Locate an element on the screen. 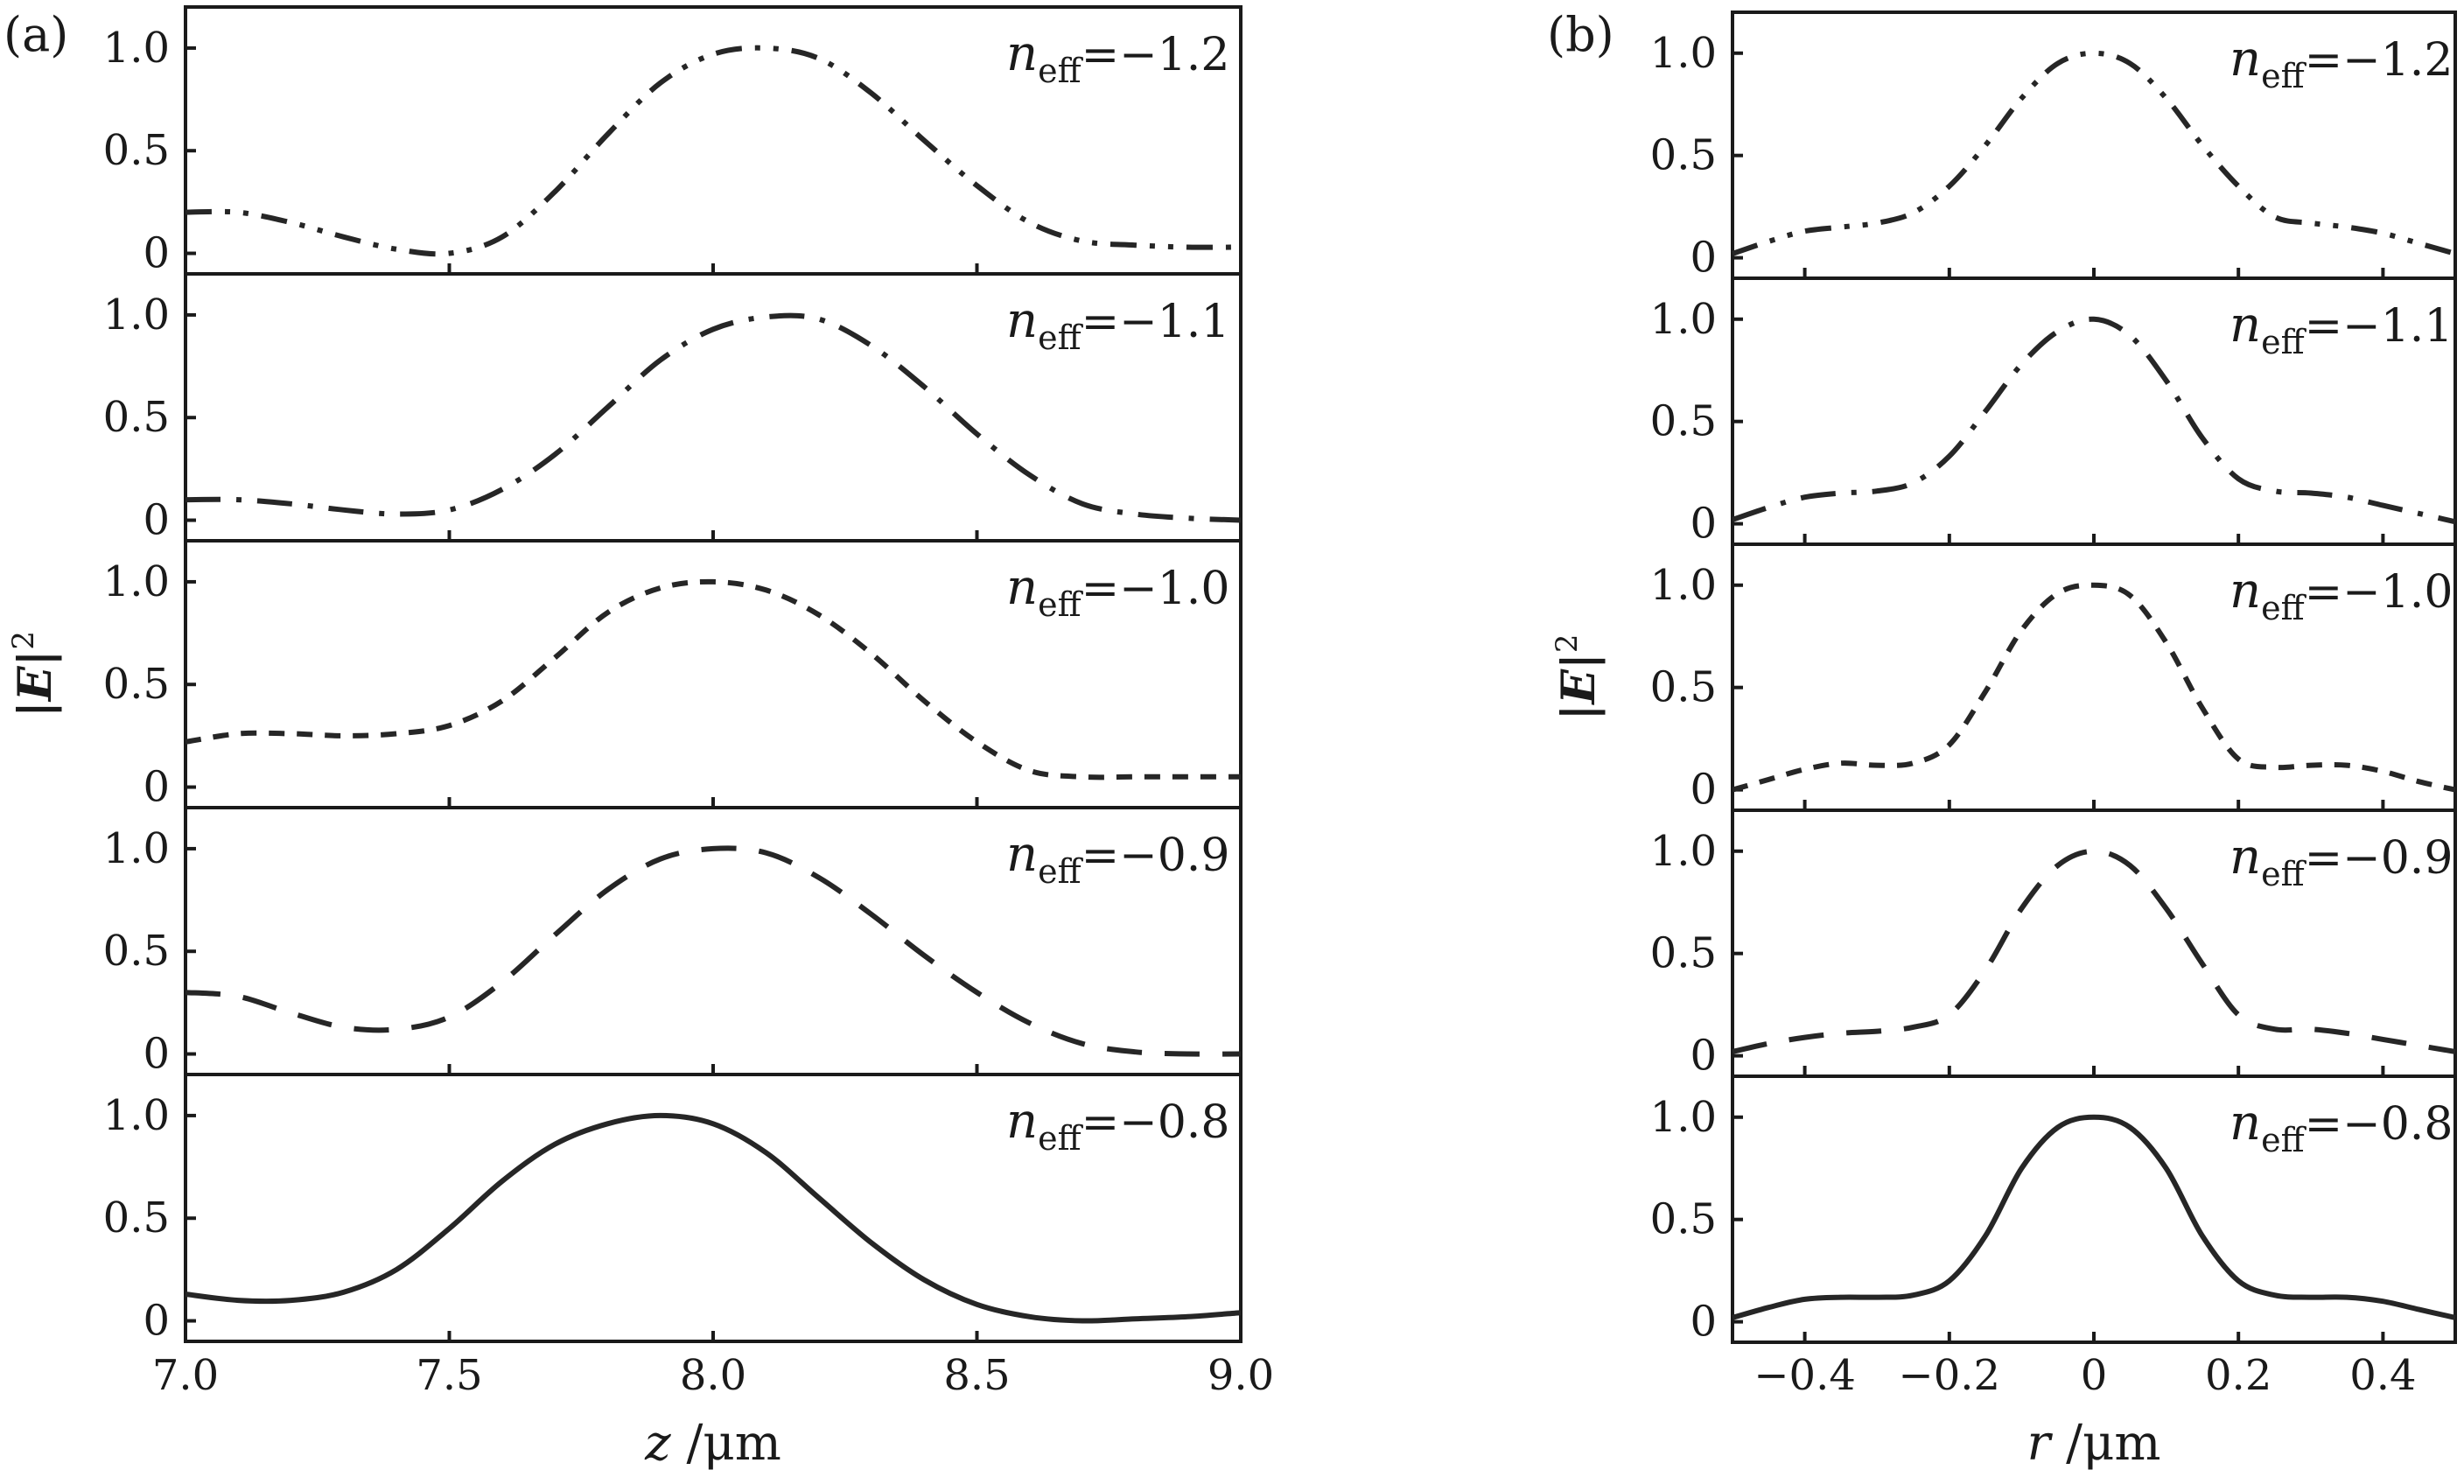 The width and height of the screenshot is (2464, 1484). panel-b-subplot-3-annotation: neff=−1.0 is located at coordinates (2341, 595).